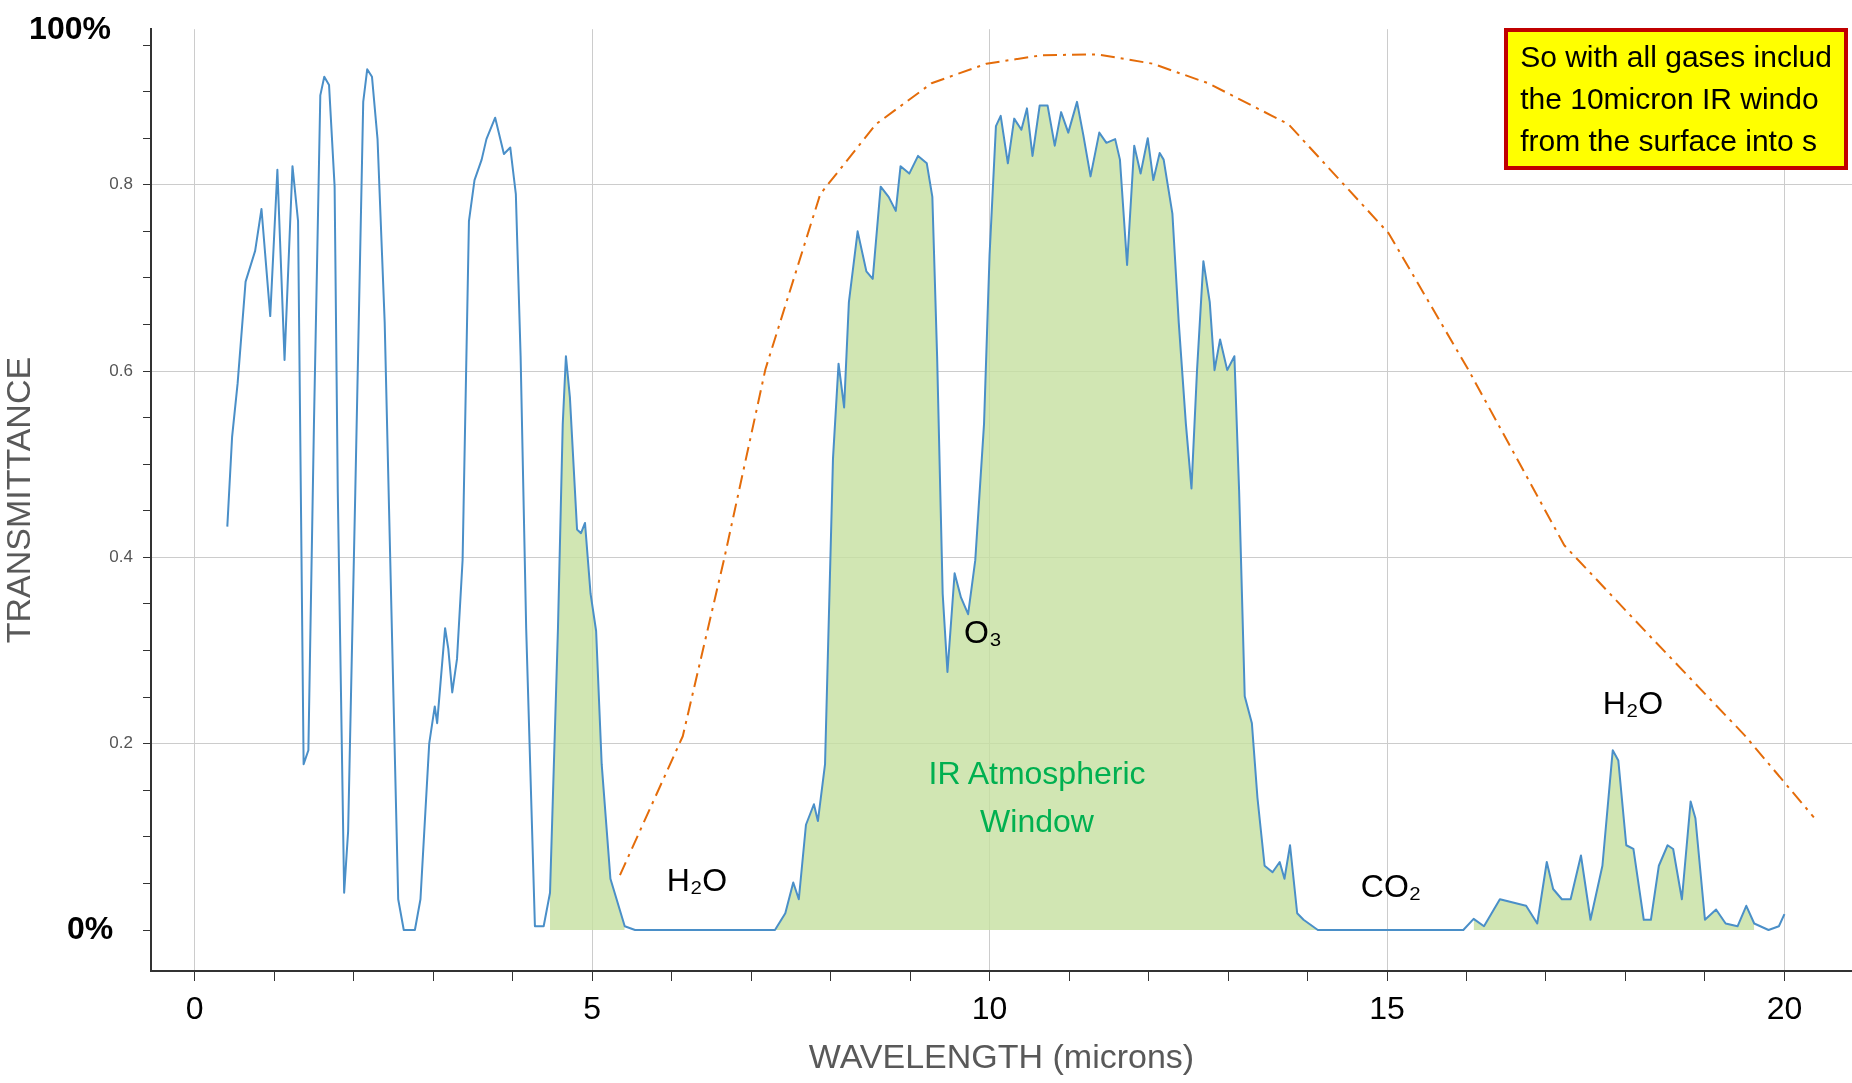 This screenshot has width=1852, height=1083. I want to click on text: 100%, so click(70, 28).